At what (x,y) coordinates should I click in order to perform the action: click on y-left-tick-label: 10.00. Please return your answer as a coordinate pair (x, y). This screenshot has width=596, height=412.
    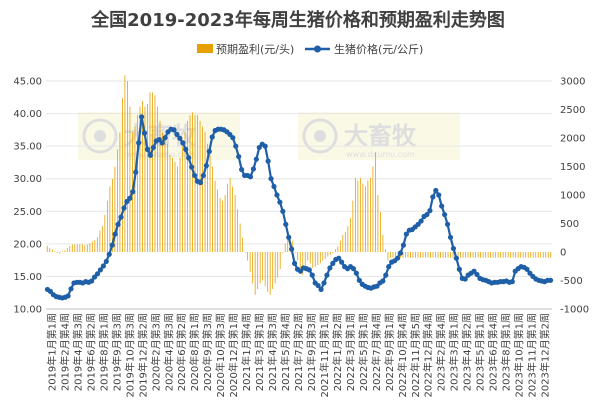
    Looking at the image, I should click on (27, 310).